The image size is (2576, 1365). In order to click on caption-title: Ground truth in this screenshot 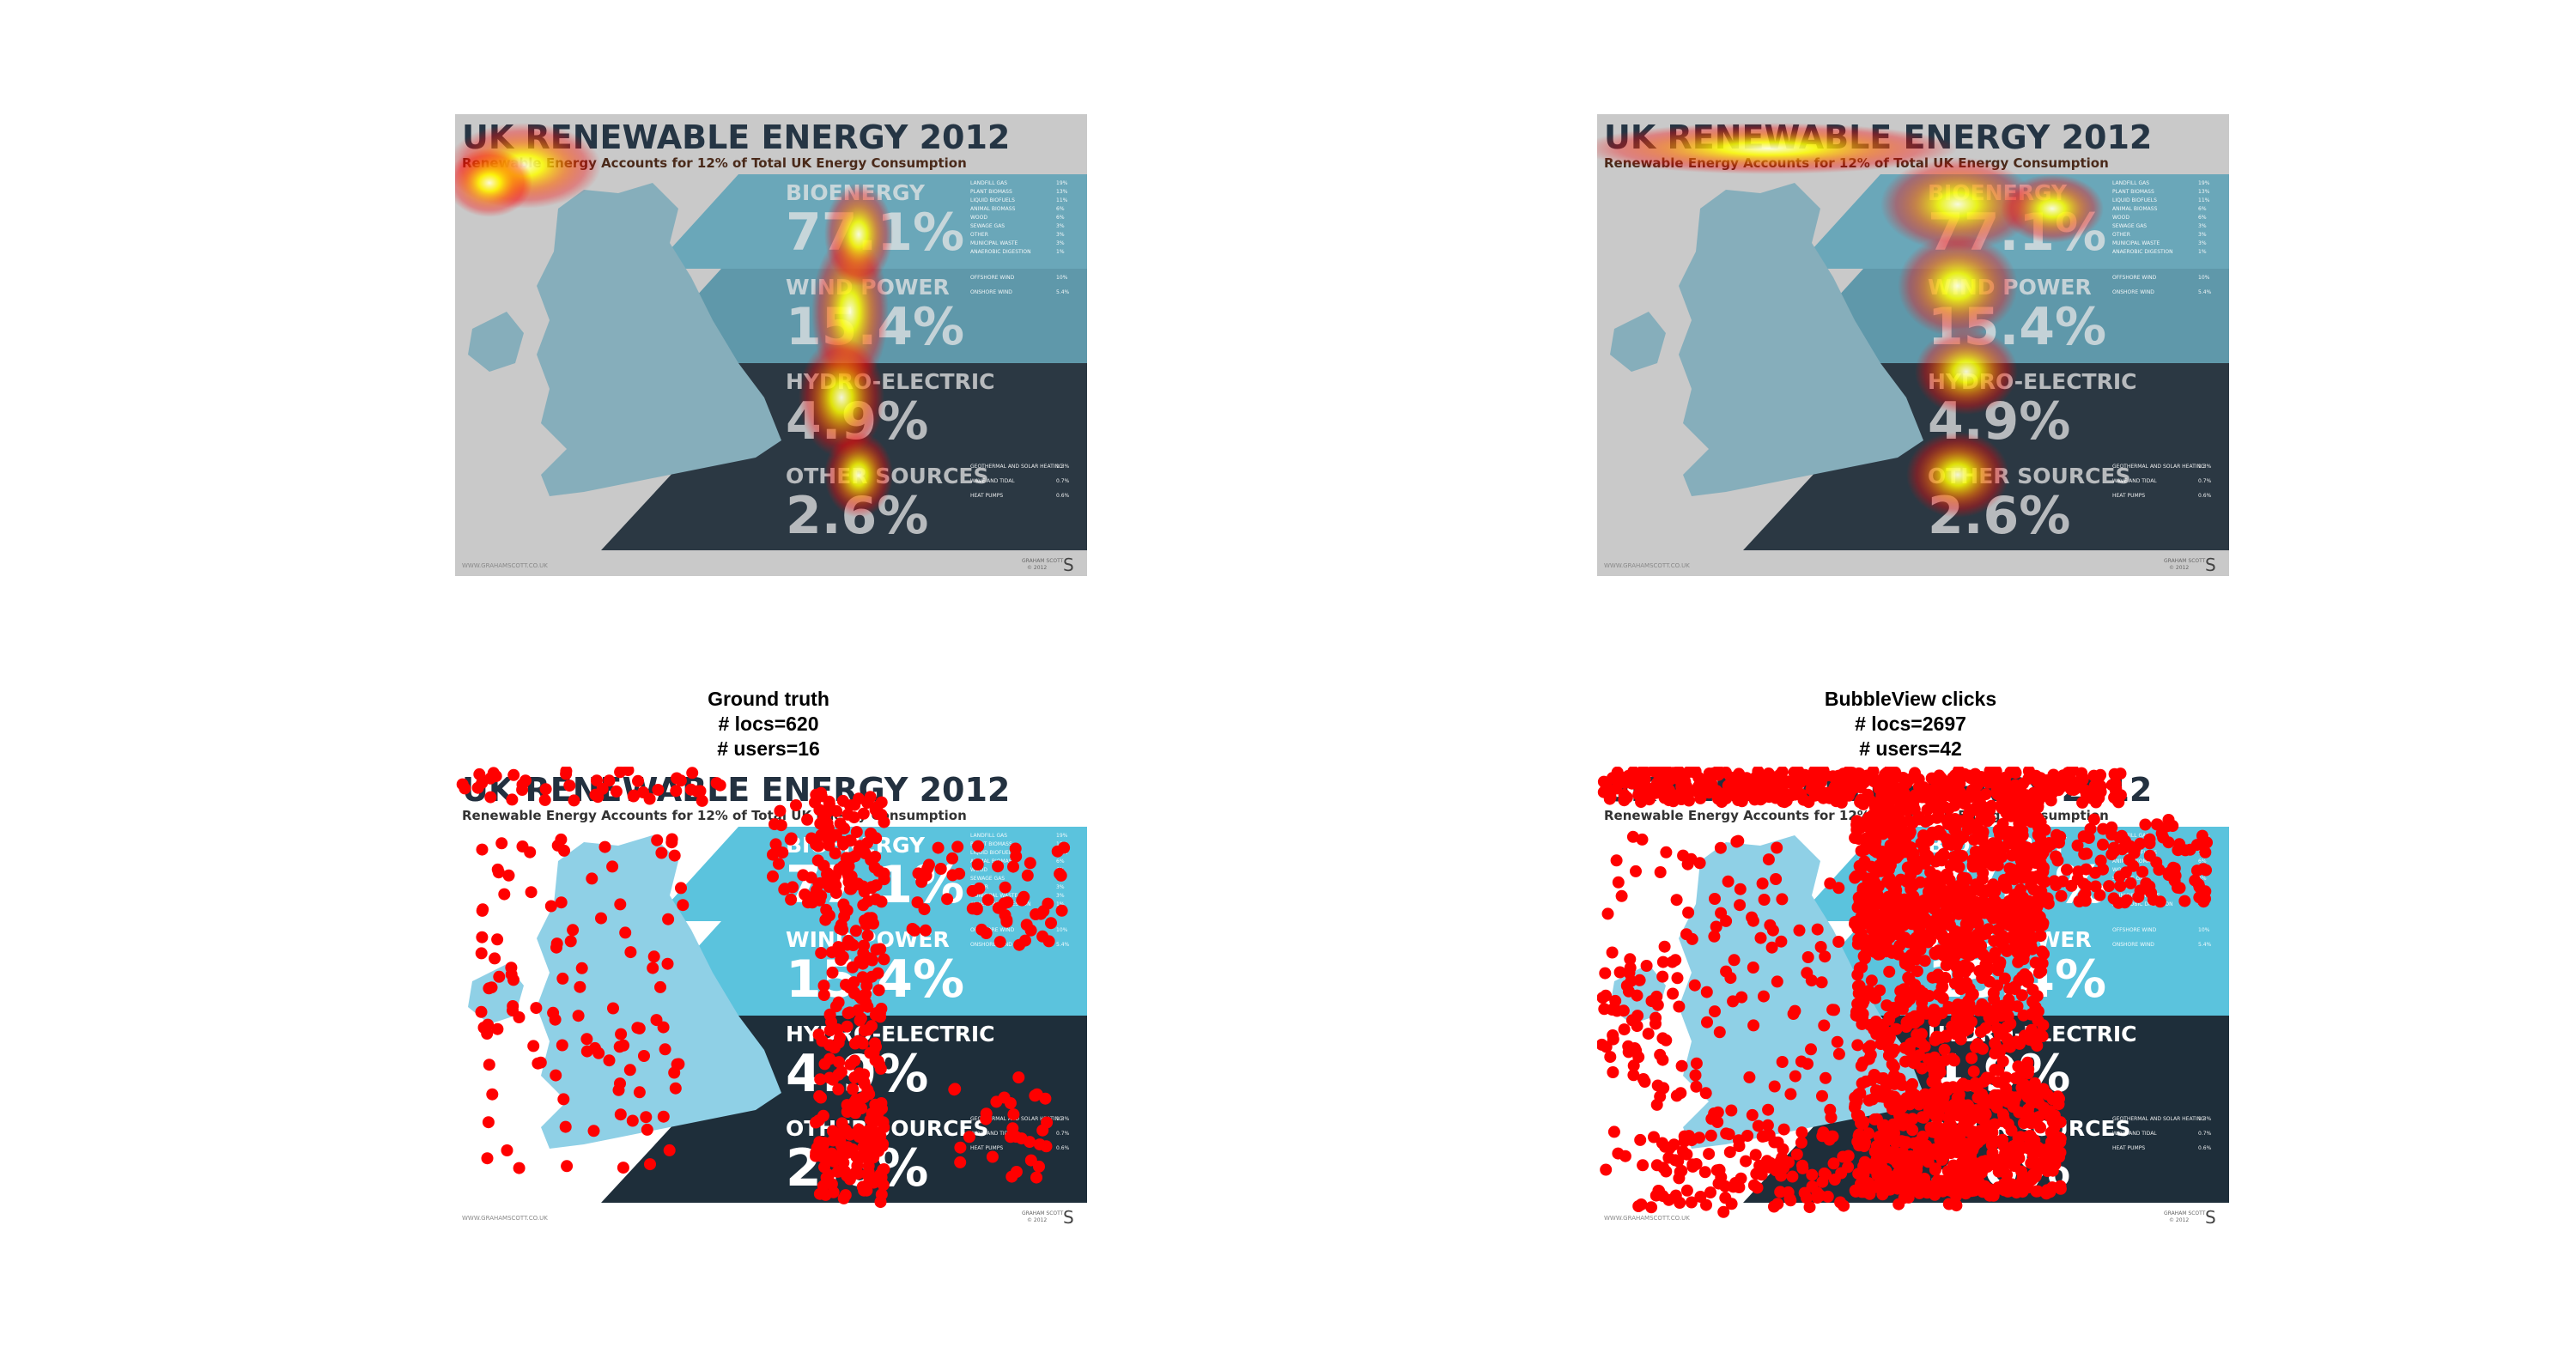, I will do `click(768, 699)`.